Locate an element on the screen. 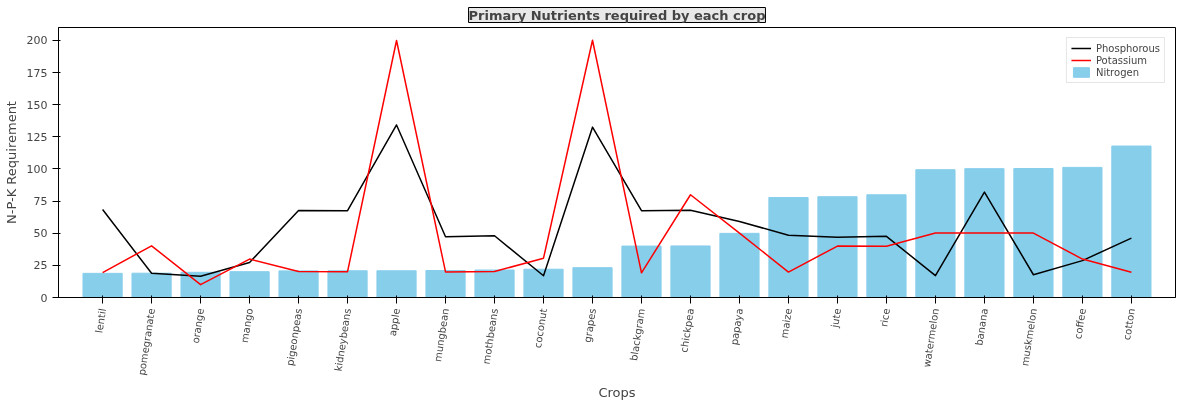 The width and height of the screenshot is (1184, 406). x-tick-label: muskmelon is located at coordinates (1029, 337).